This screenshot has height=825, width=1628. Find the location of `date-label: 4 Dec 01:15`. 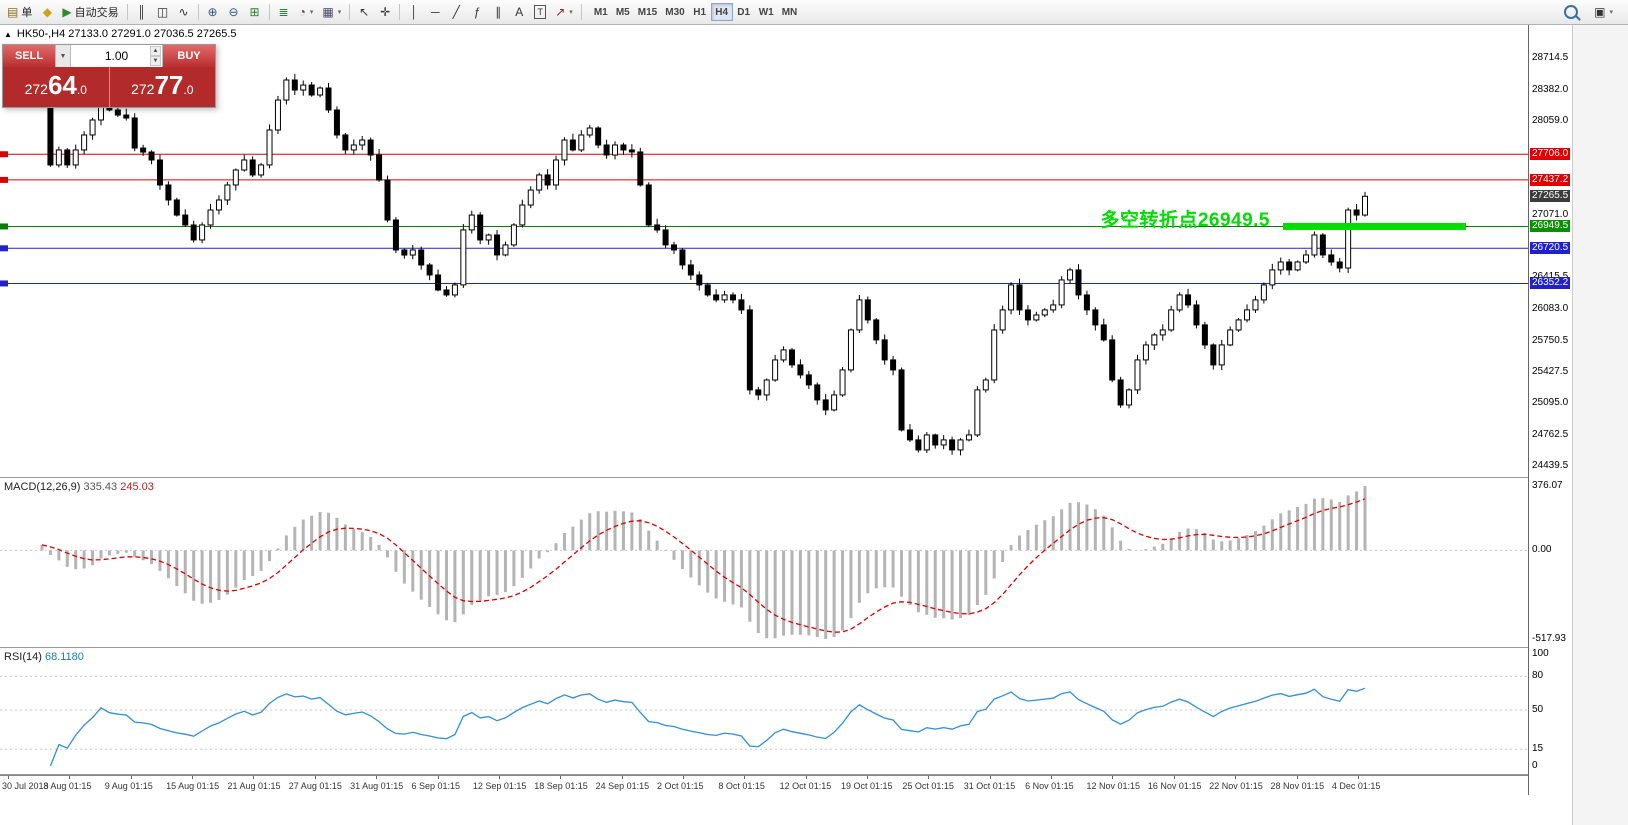

date-label: 4 Dec 01:15 is located at coordinates (1356, 786).